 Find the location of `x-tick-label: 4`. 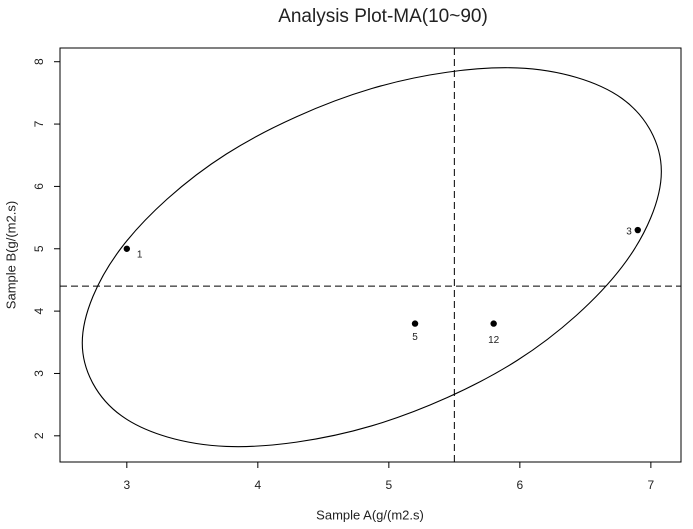

x-tick-label: 4 is located at coordinates (257, 485).